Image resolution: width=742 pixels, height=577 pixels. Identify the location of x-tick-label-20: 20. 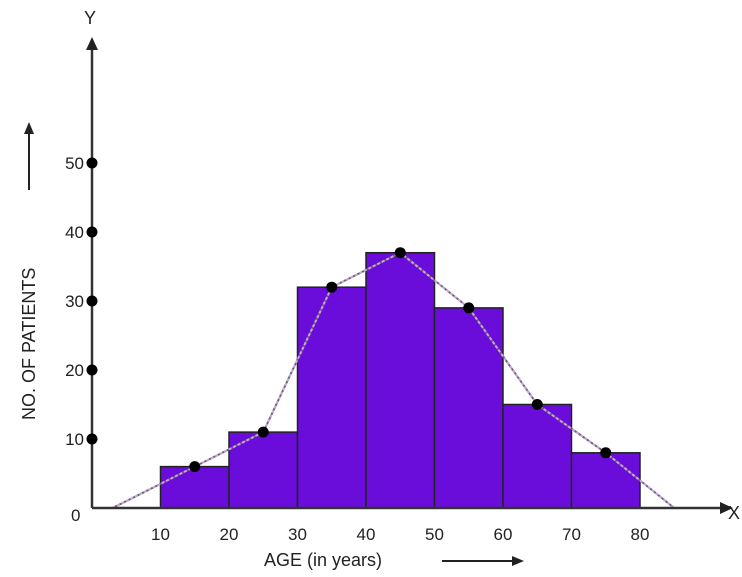
(229, 534).